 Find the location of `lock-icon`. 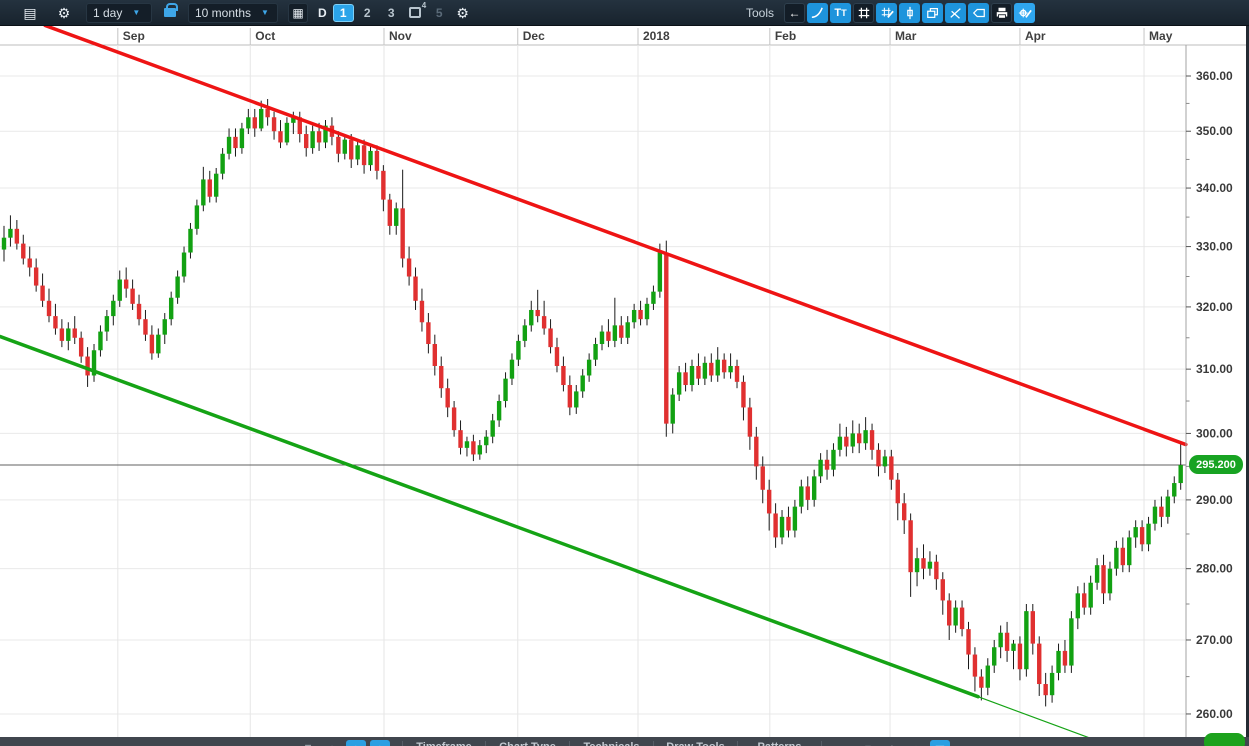

lock-icon is located at coordinates (170, 10).